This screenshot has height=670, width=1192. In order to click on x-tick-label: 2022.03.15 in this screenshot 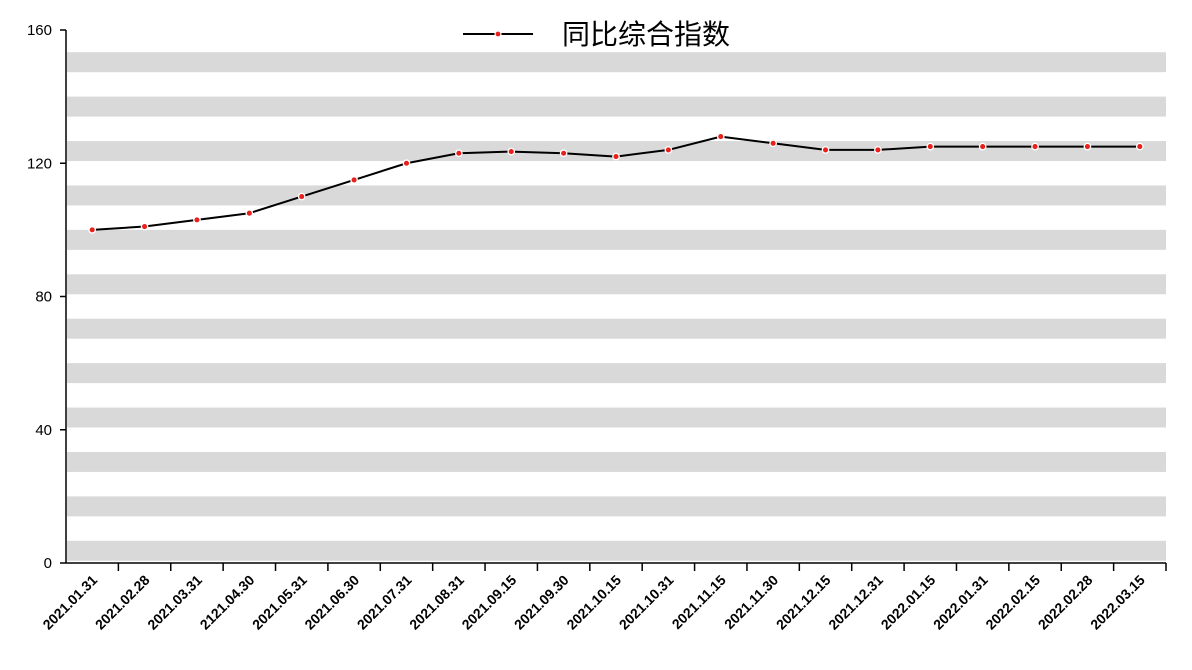, I will do `click(1117, 602)`.